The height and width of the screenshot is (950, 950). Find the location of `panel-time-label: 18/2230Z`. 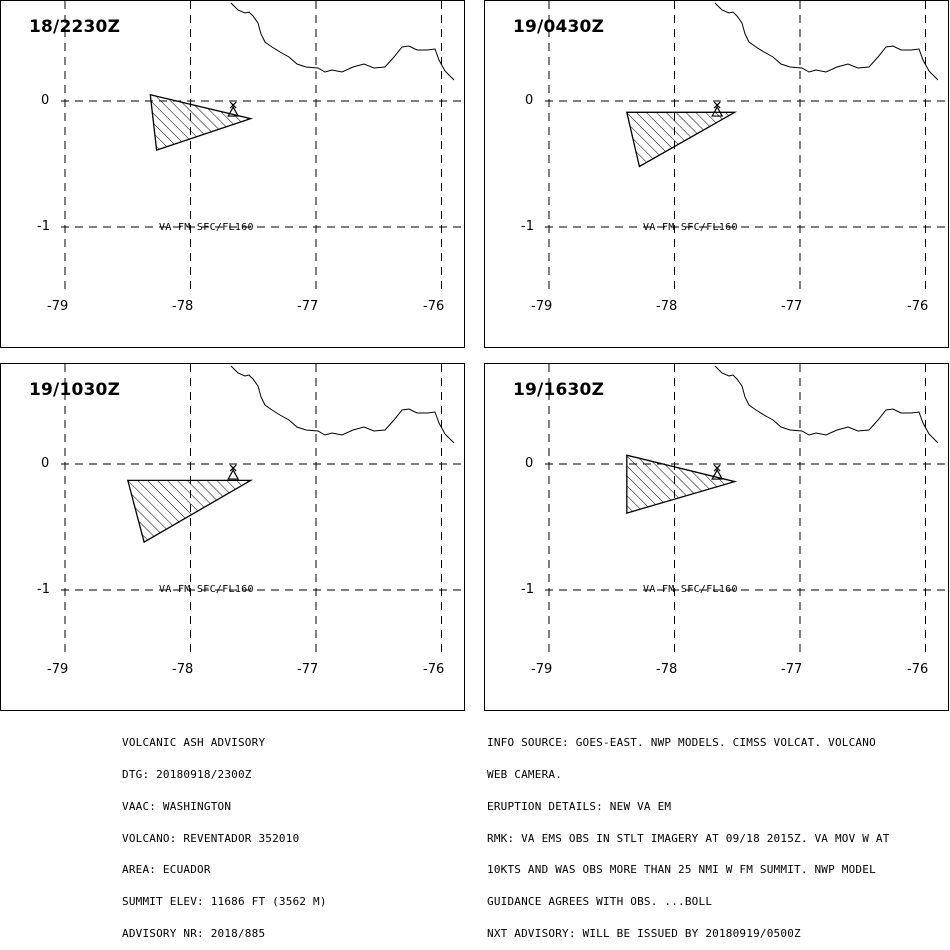

panel-time-label: 18/2230Z is located at coordinates (75, 27).